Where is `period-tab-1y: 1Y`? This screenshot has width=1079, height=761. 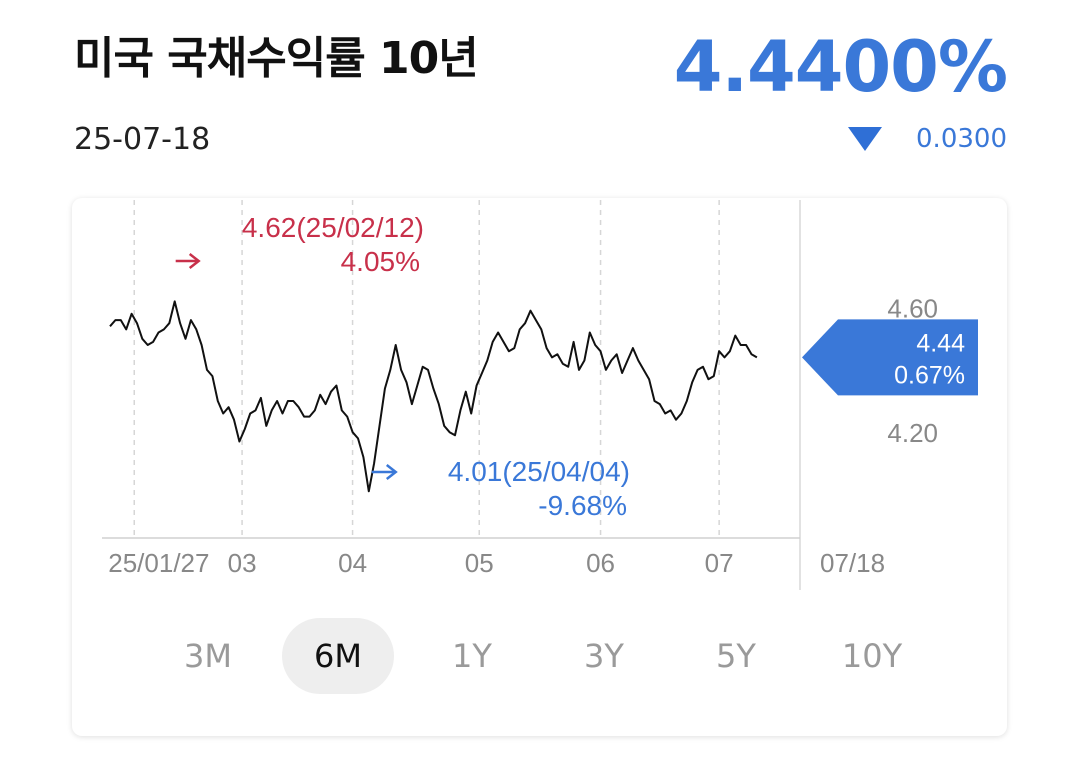 period-tab-1y: 1Y is located at coordinates (472, 656).